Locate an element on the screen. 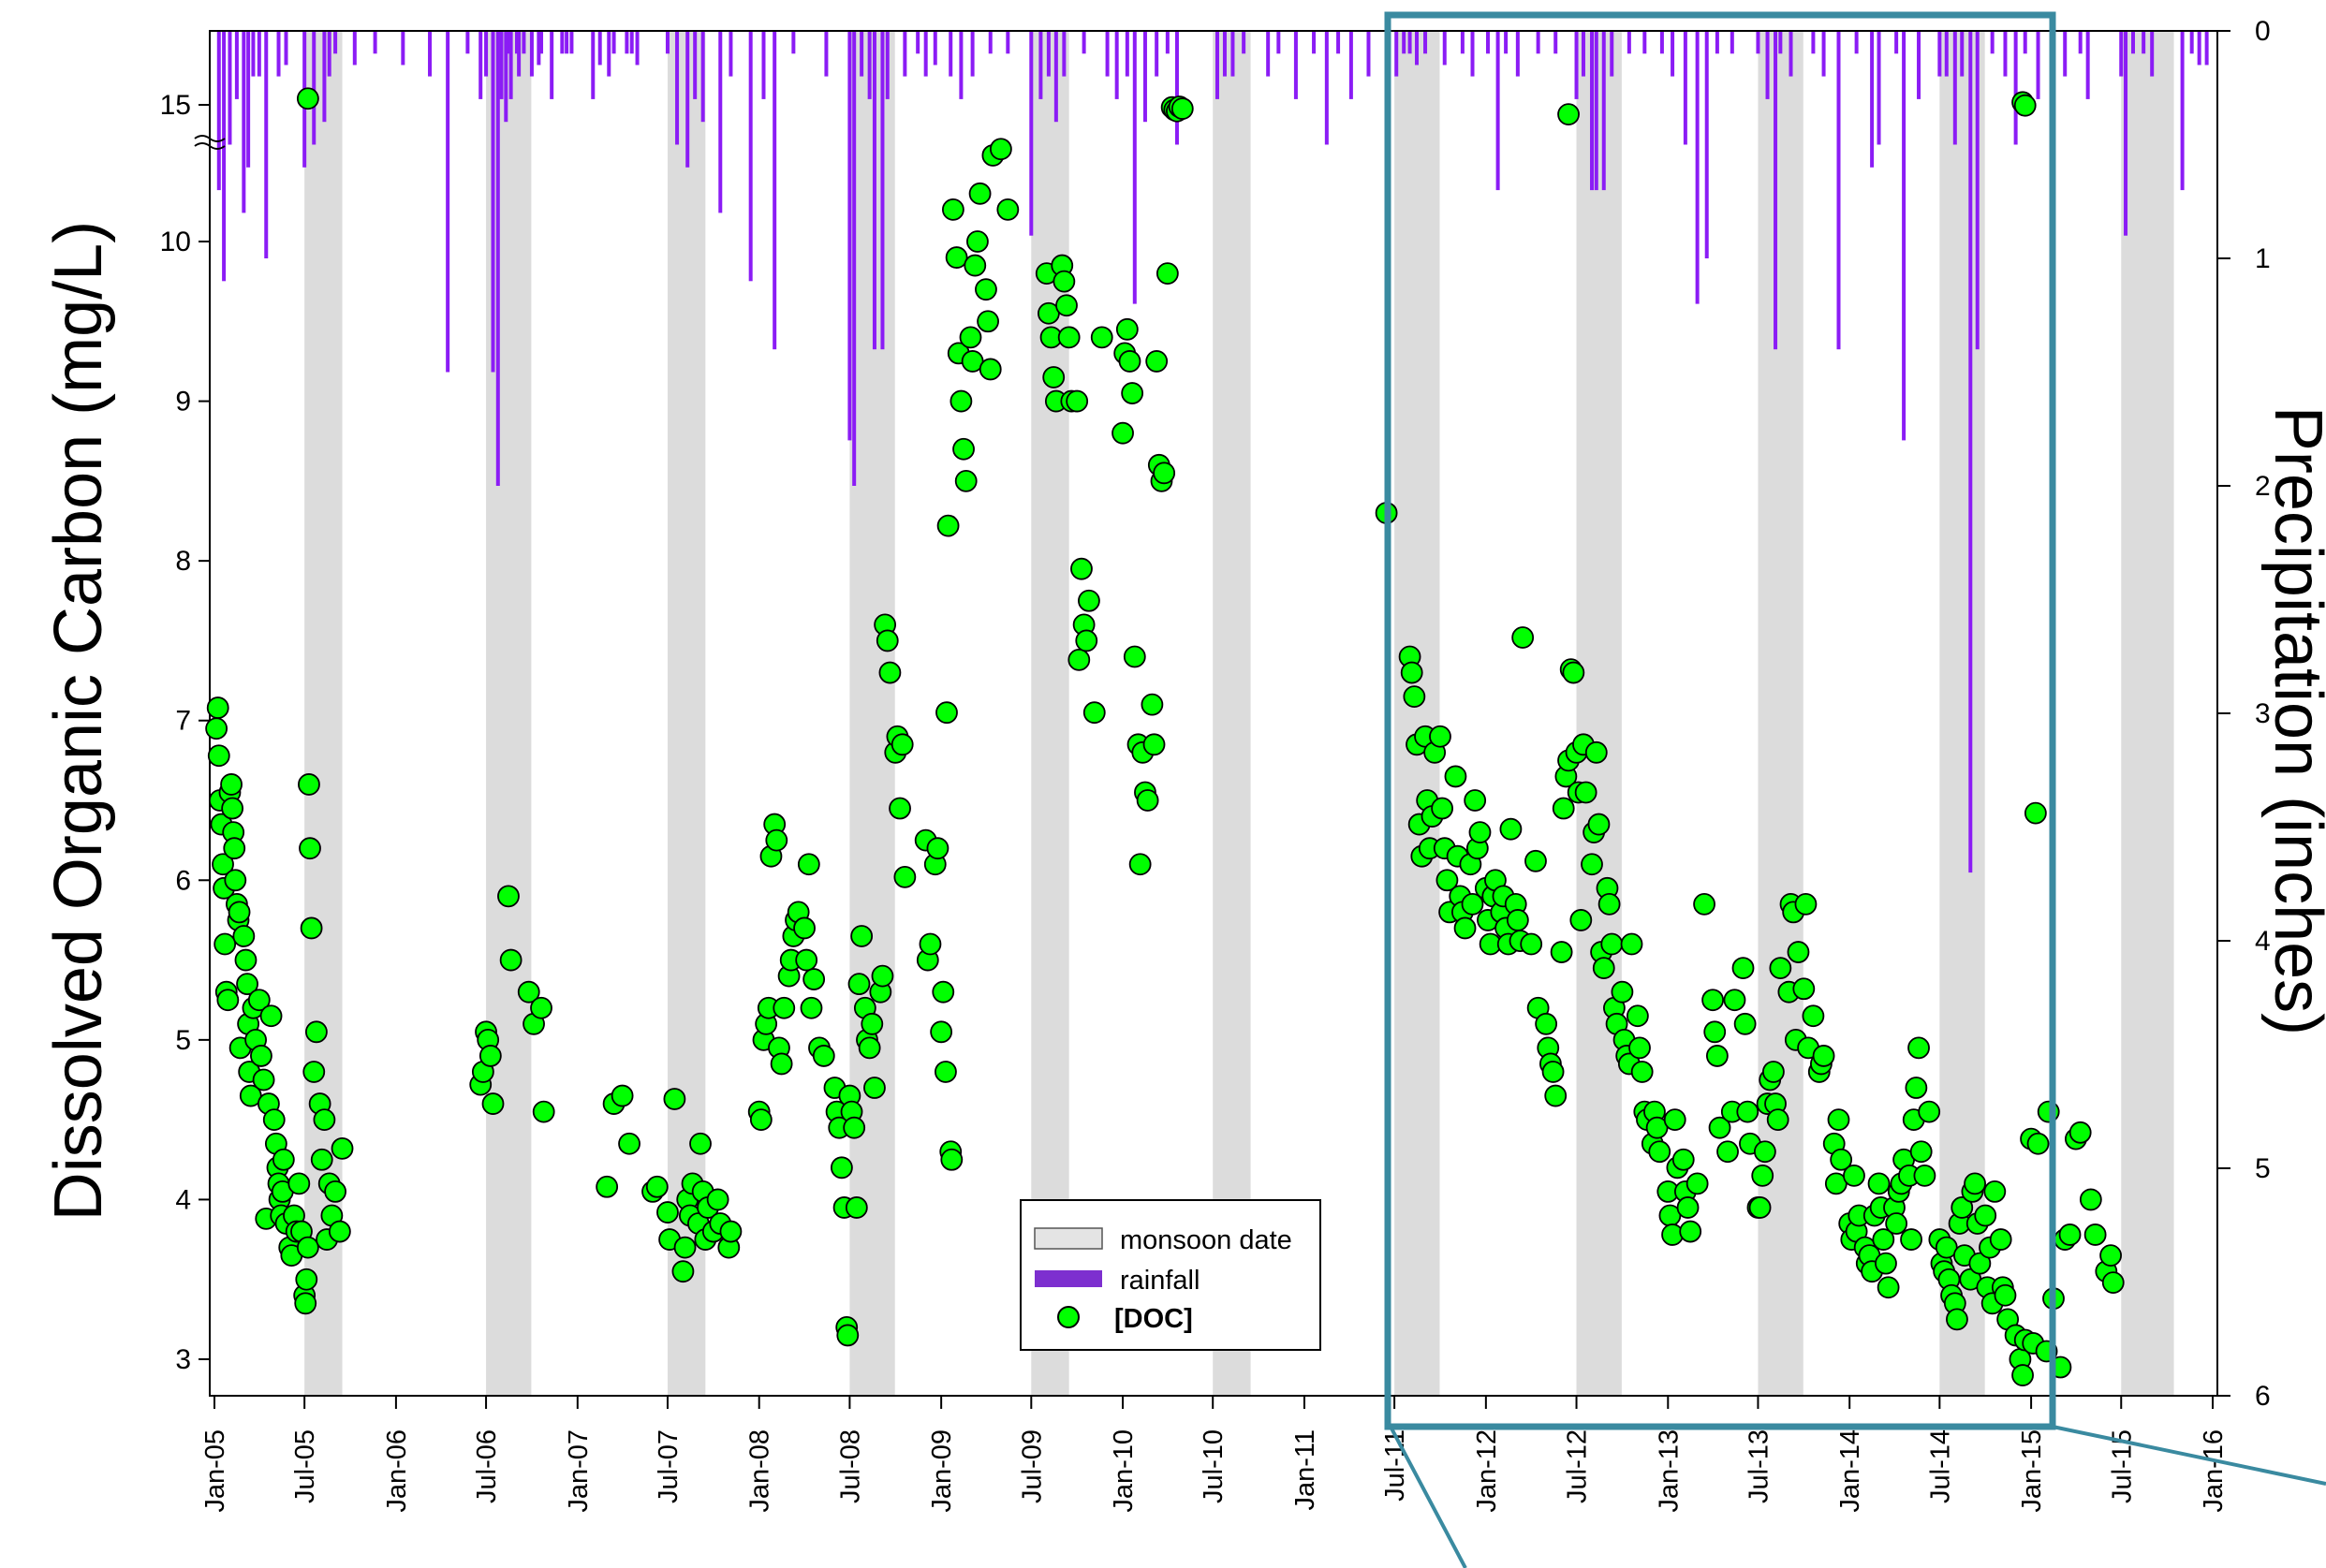 The height and width of the screenshot is (1568, 2326). y2-tick-label-1: 1 is located at coordinates (2263, 258).